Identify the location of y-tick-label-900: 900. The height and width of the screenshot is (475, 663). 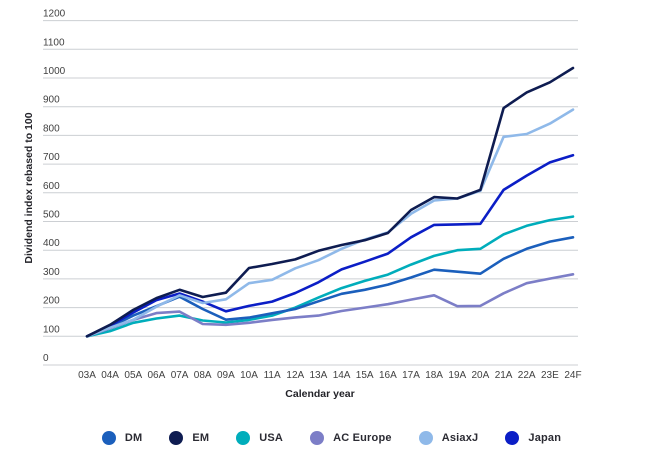
(51, 100).